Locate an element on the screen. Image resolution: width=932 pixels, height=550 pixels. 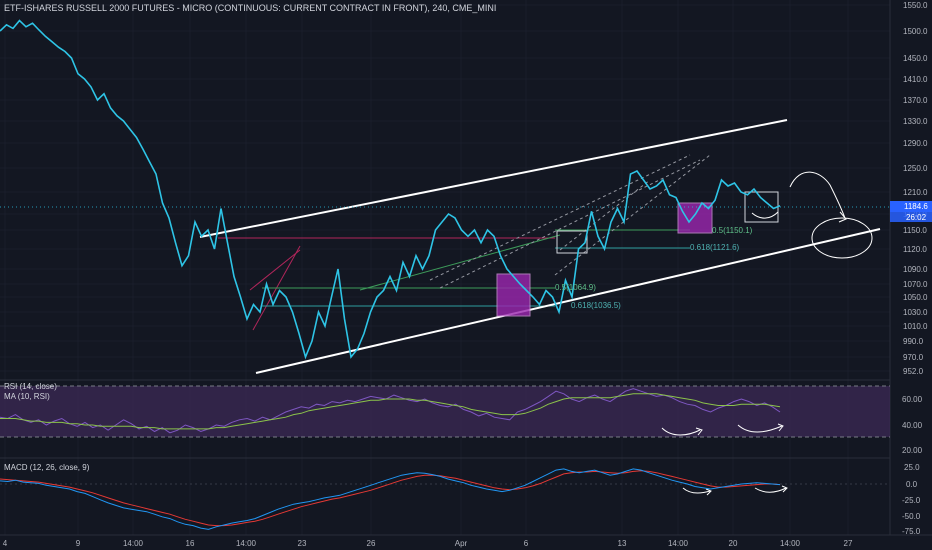
price-tick-label: 1290.0 is located at coordinates (915, 143).